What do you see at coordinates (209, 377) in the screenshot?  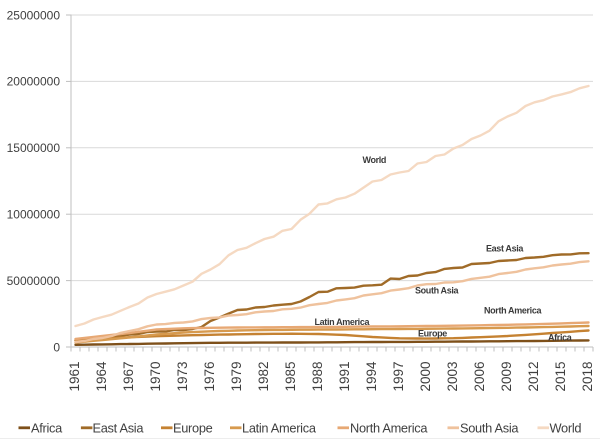 I see `svg-text: 1976` at bounding box center [209, 377].